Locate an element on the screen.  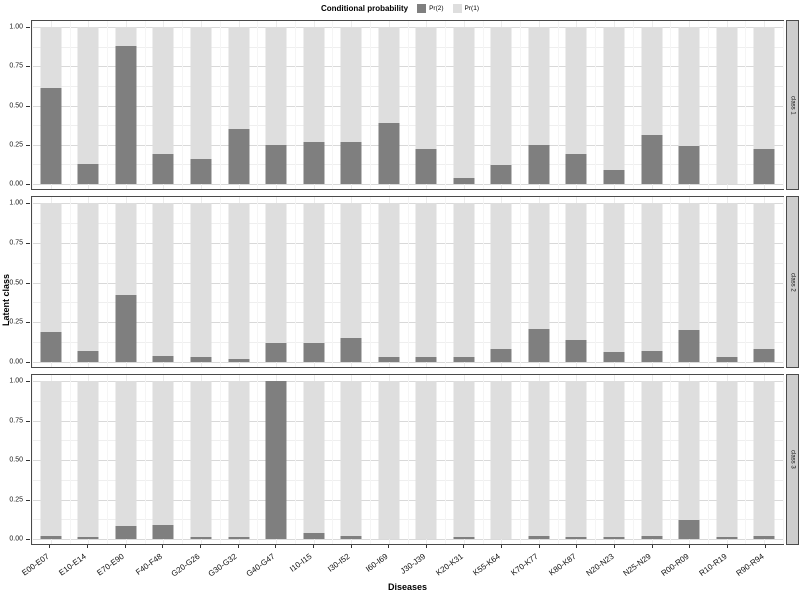
y-tick-label: 0.00 is located at coordinates (16, 184).